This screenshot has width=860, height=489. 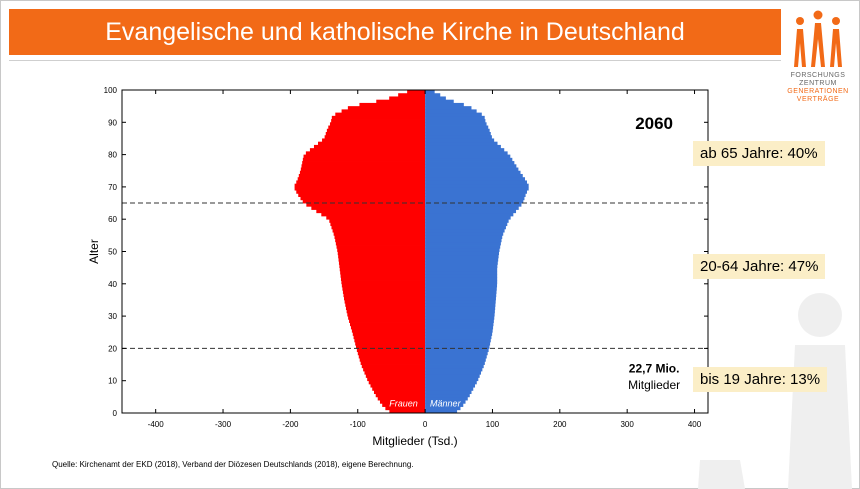 What do you see at coordinates (627, 424) in the screenshot?
I see `x-tick-label: 300` at bounding box center [627, 424].